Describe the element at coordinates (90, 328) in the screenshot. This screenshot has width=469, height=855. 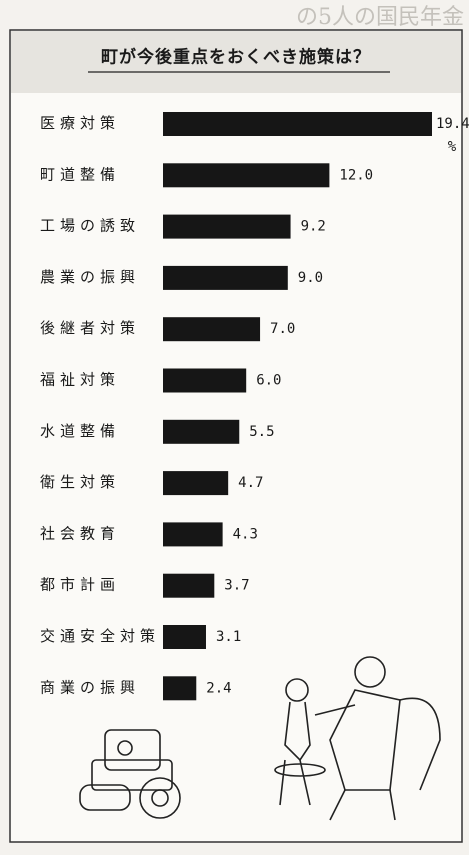
I see `category-label: 後継者対策` at that location.